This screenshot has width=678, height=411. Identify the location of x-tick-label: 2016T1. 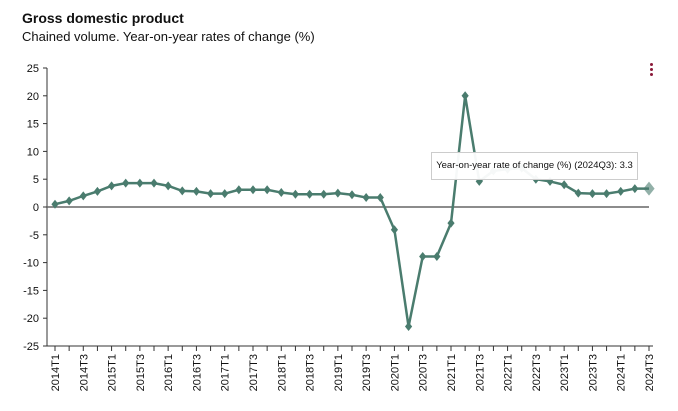
(169, 372).